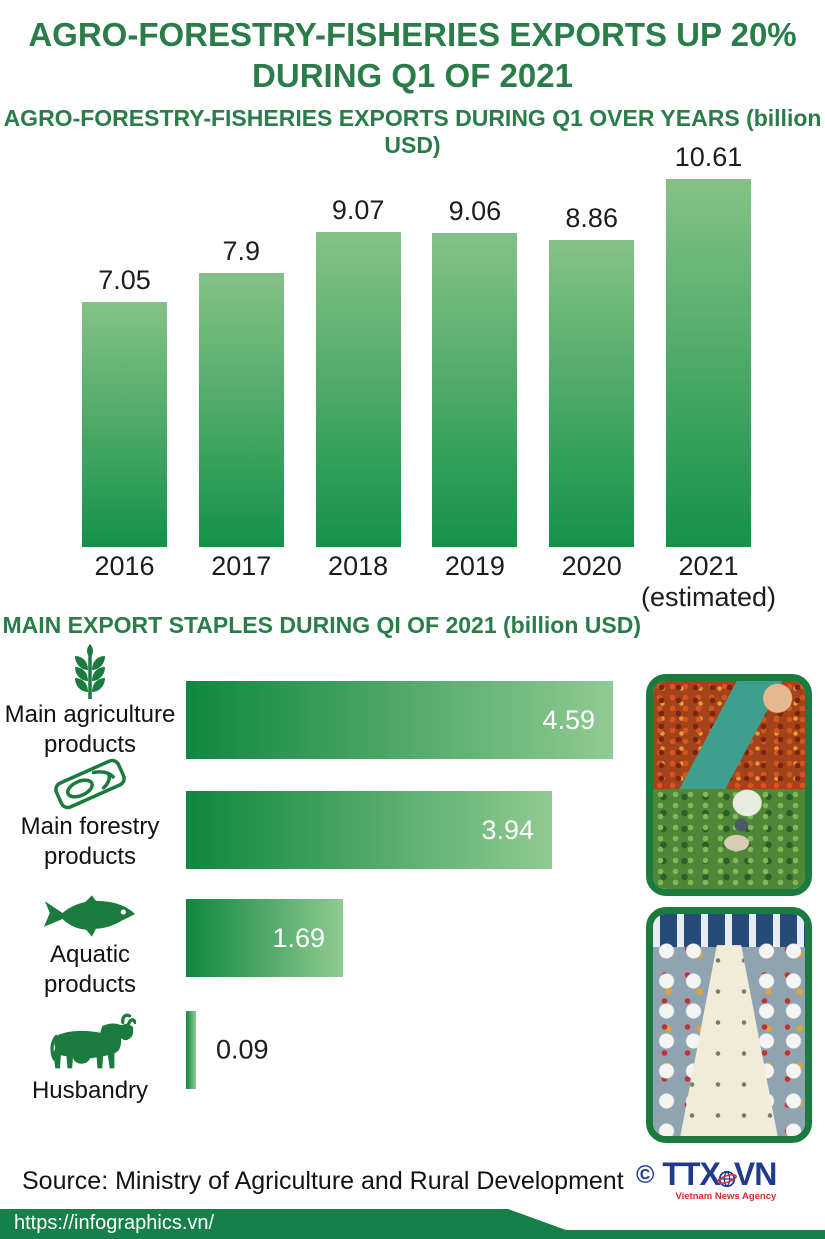 This screenshot has height=1239, width=825. I want to click on pepper-harvest-photo, so click(729, 839).